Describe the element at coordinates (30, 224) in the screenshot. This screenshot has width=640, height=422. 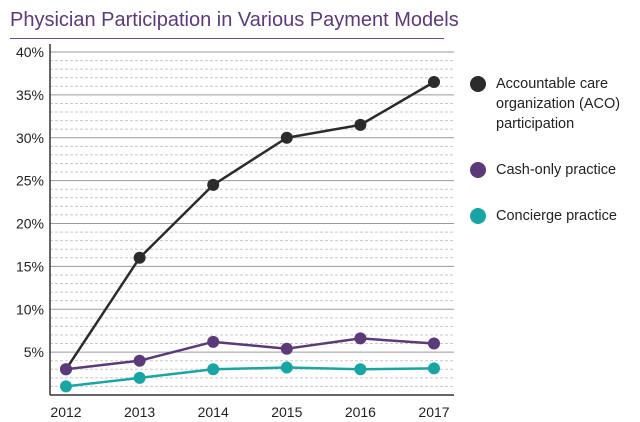
I see `y-tick-label: 20%` at that location.